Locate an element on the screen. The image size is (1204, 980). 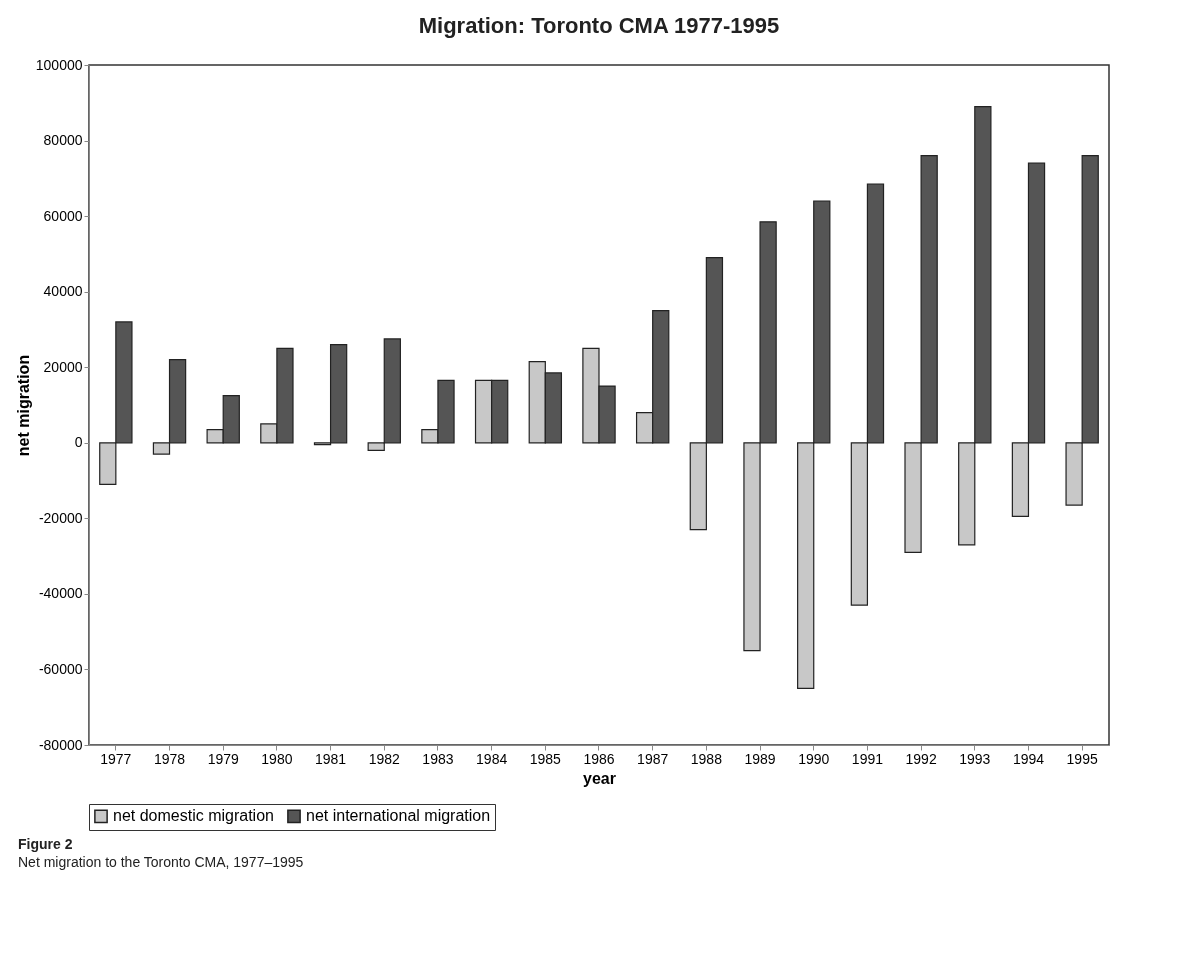
y-tick-label: -60000 is located at coordinates (60, 668).